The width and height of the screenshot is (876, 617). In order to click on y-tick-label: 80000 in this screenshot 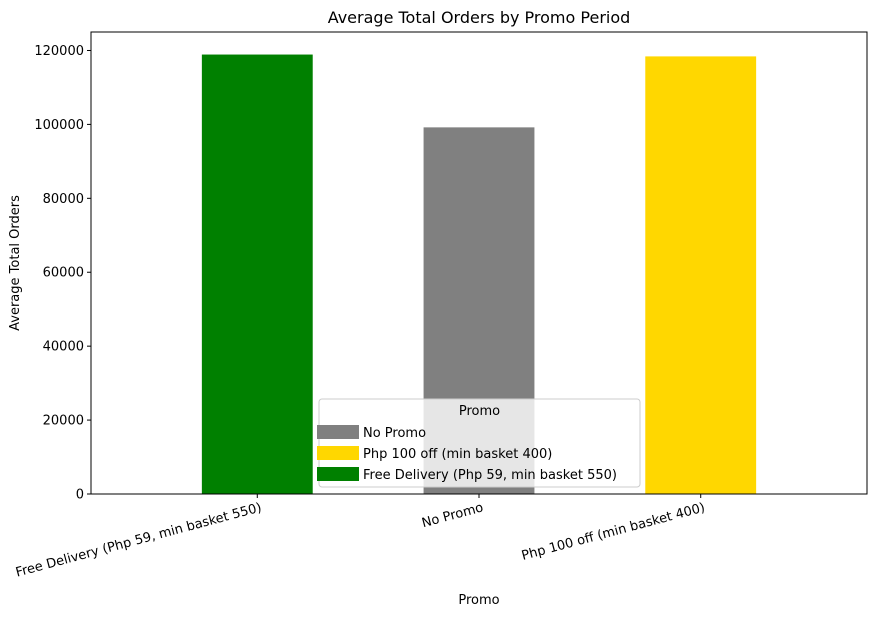, I will do `click(63, 199)`.